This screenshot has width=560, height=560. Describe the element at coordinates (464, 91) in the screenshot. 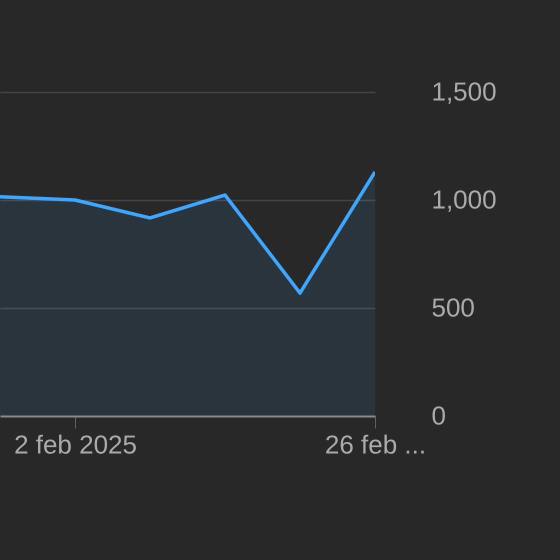

I see `y-tick-label: 1,500` at that location.